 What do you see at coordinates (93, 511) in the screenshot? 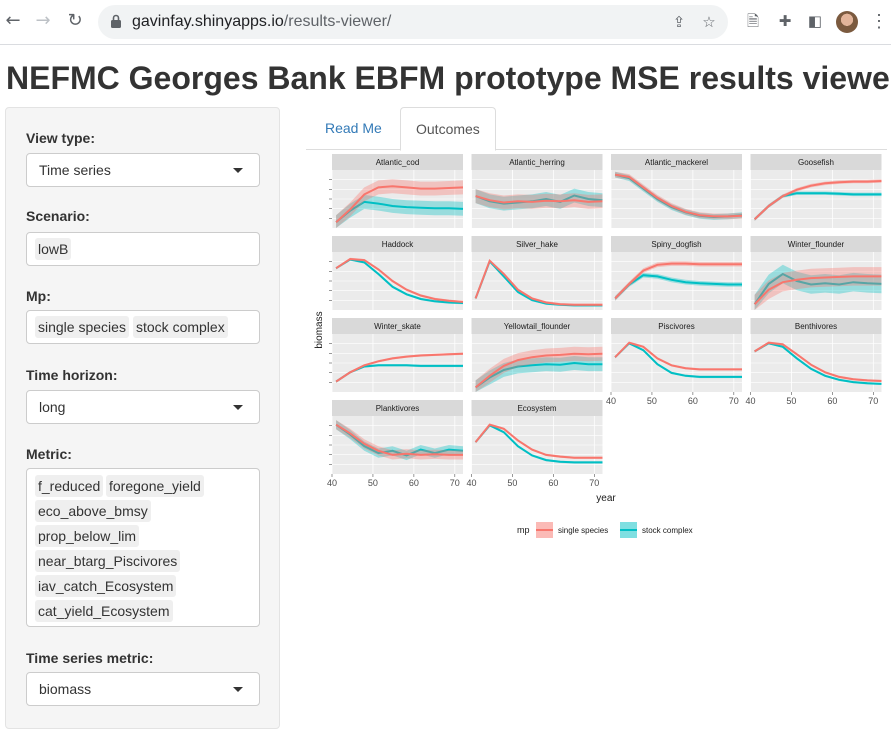
I see `metric-tag: eco_above_bmsy` at bounding box center [93, 511].